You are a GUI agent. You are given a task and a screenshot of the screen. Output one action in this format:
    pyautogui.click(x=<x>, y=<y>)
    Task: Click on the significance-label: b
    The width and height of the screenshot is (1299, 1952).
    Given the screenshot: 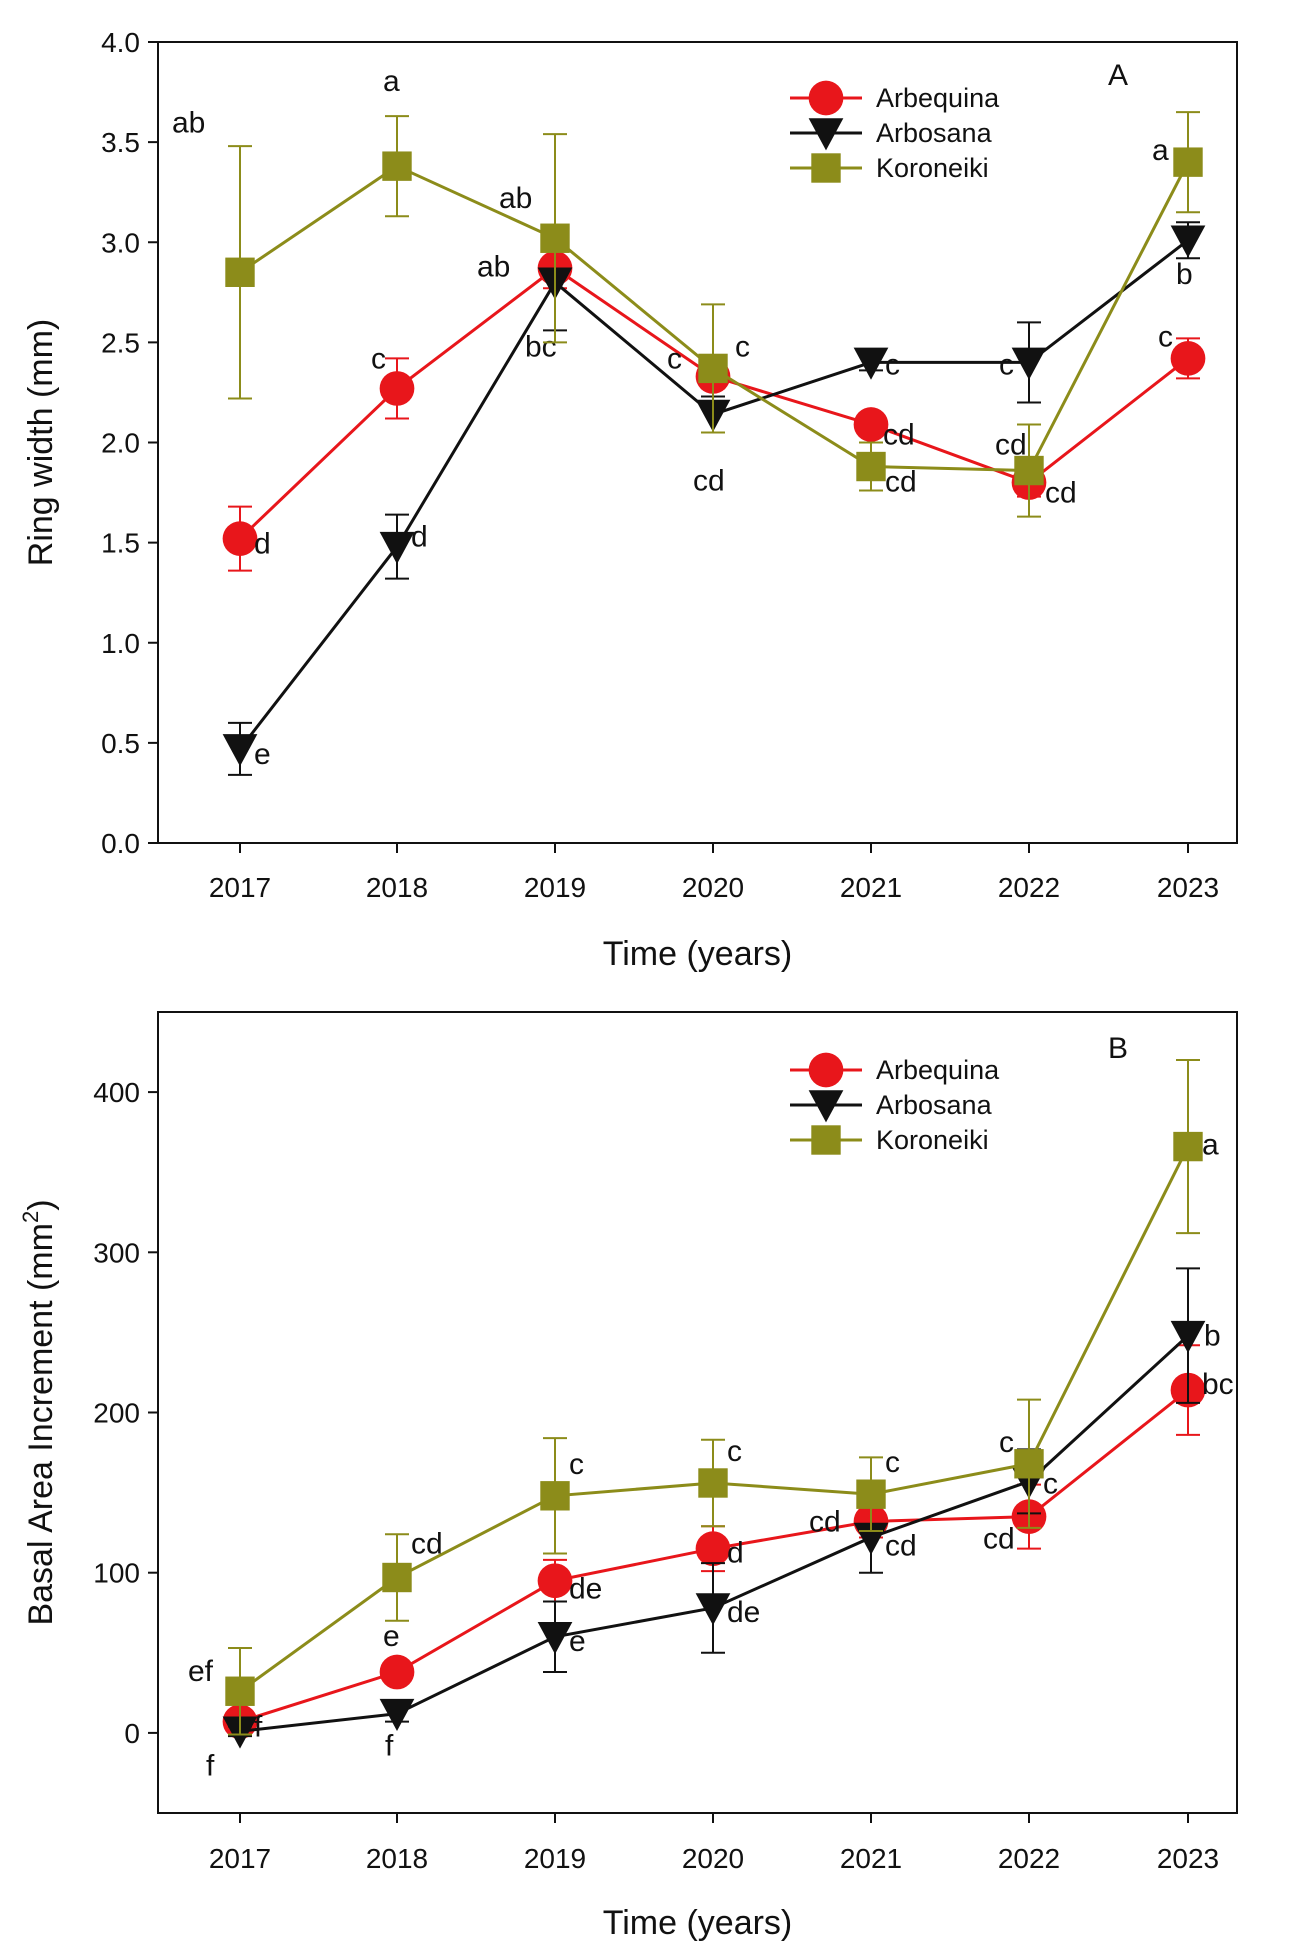 What is the action you would take?
    pyautogui.click(x=1184, y=274)
    